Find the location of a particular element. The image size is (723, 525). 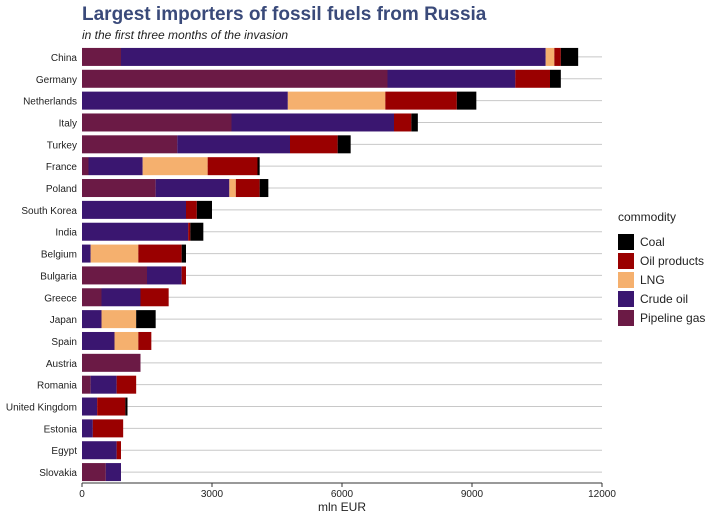

bar-netherlands-coal is located at coordinates (466, 100).